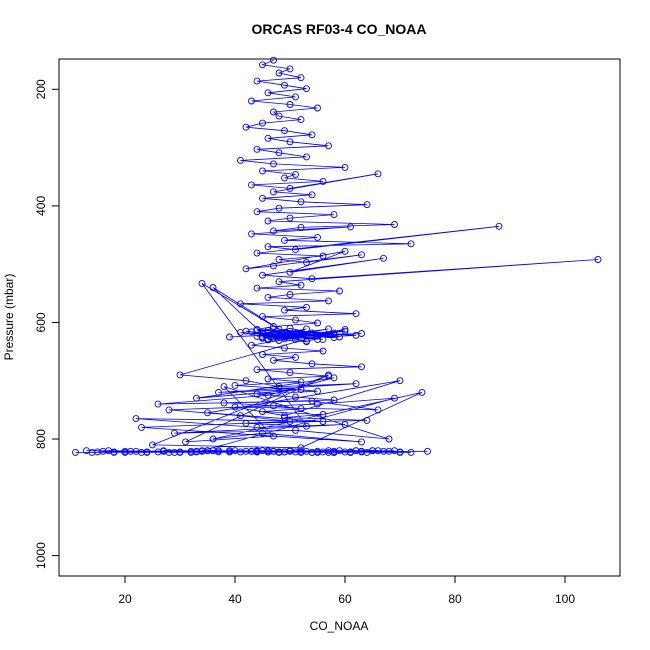  What do you see at coordinates (235, 599) in the screenshot?
I see `x-tick-label: 40` at bounding box center [235, 599].